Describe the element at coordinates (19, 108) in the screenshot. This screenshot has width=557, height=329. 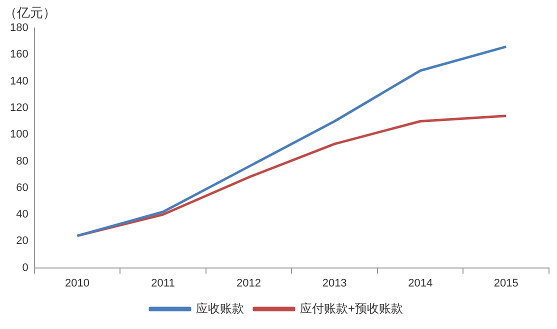
I see `y-tick-label: 120` at that location.